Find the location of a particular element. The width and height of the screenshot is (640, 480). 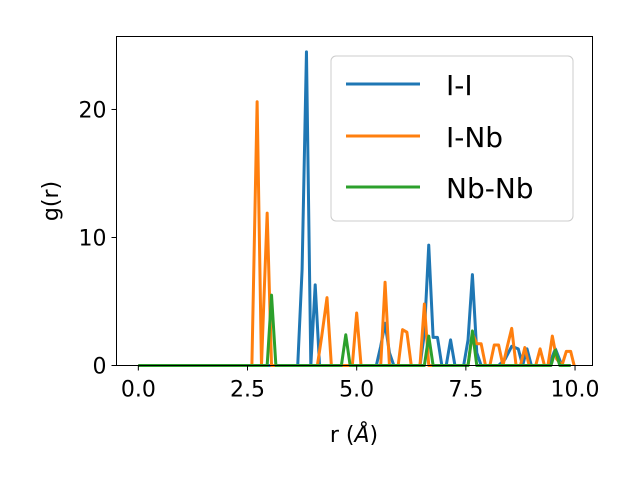

x-tick-label: 10.0 is located at coordinates (575, 390).